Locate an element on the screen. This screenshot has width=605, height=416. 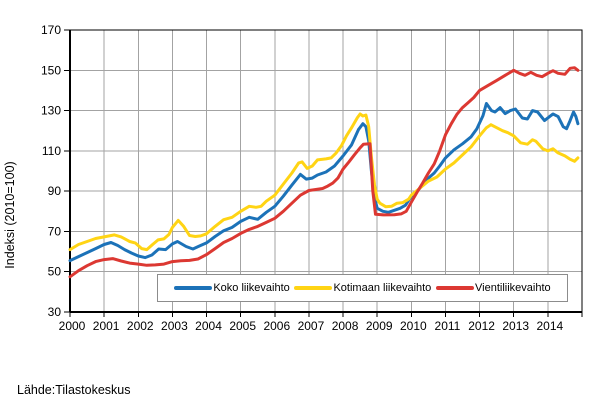
legend-item-3: Vientiliikevaihto is located at coordinates (493, 288).